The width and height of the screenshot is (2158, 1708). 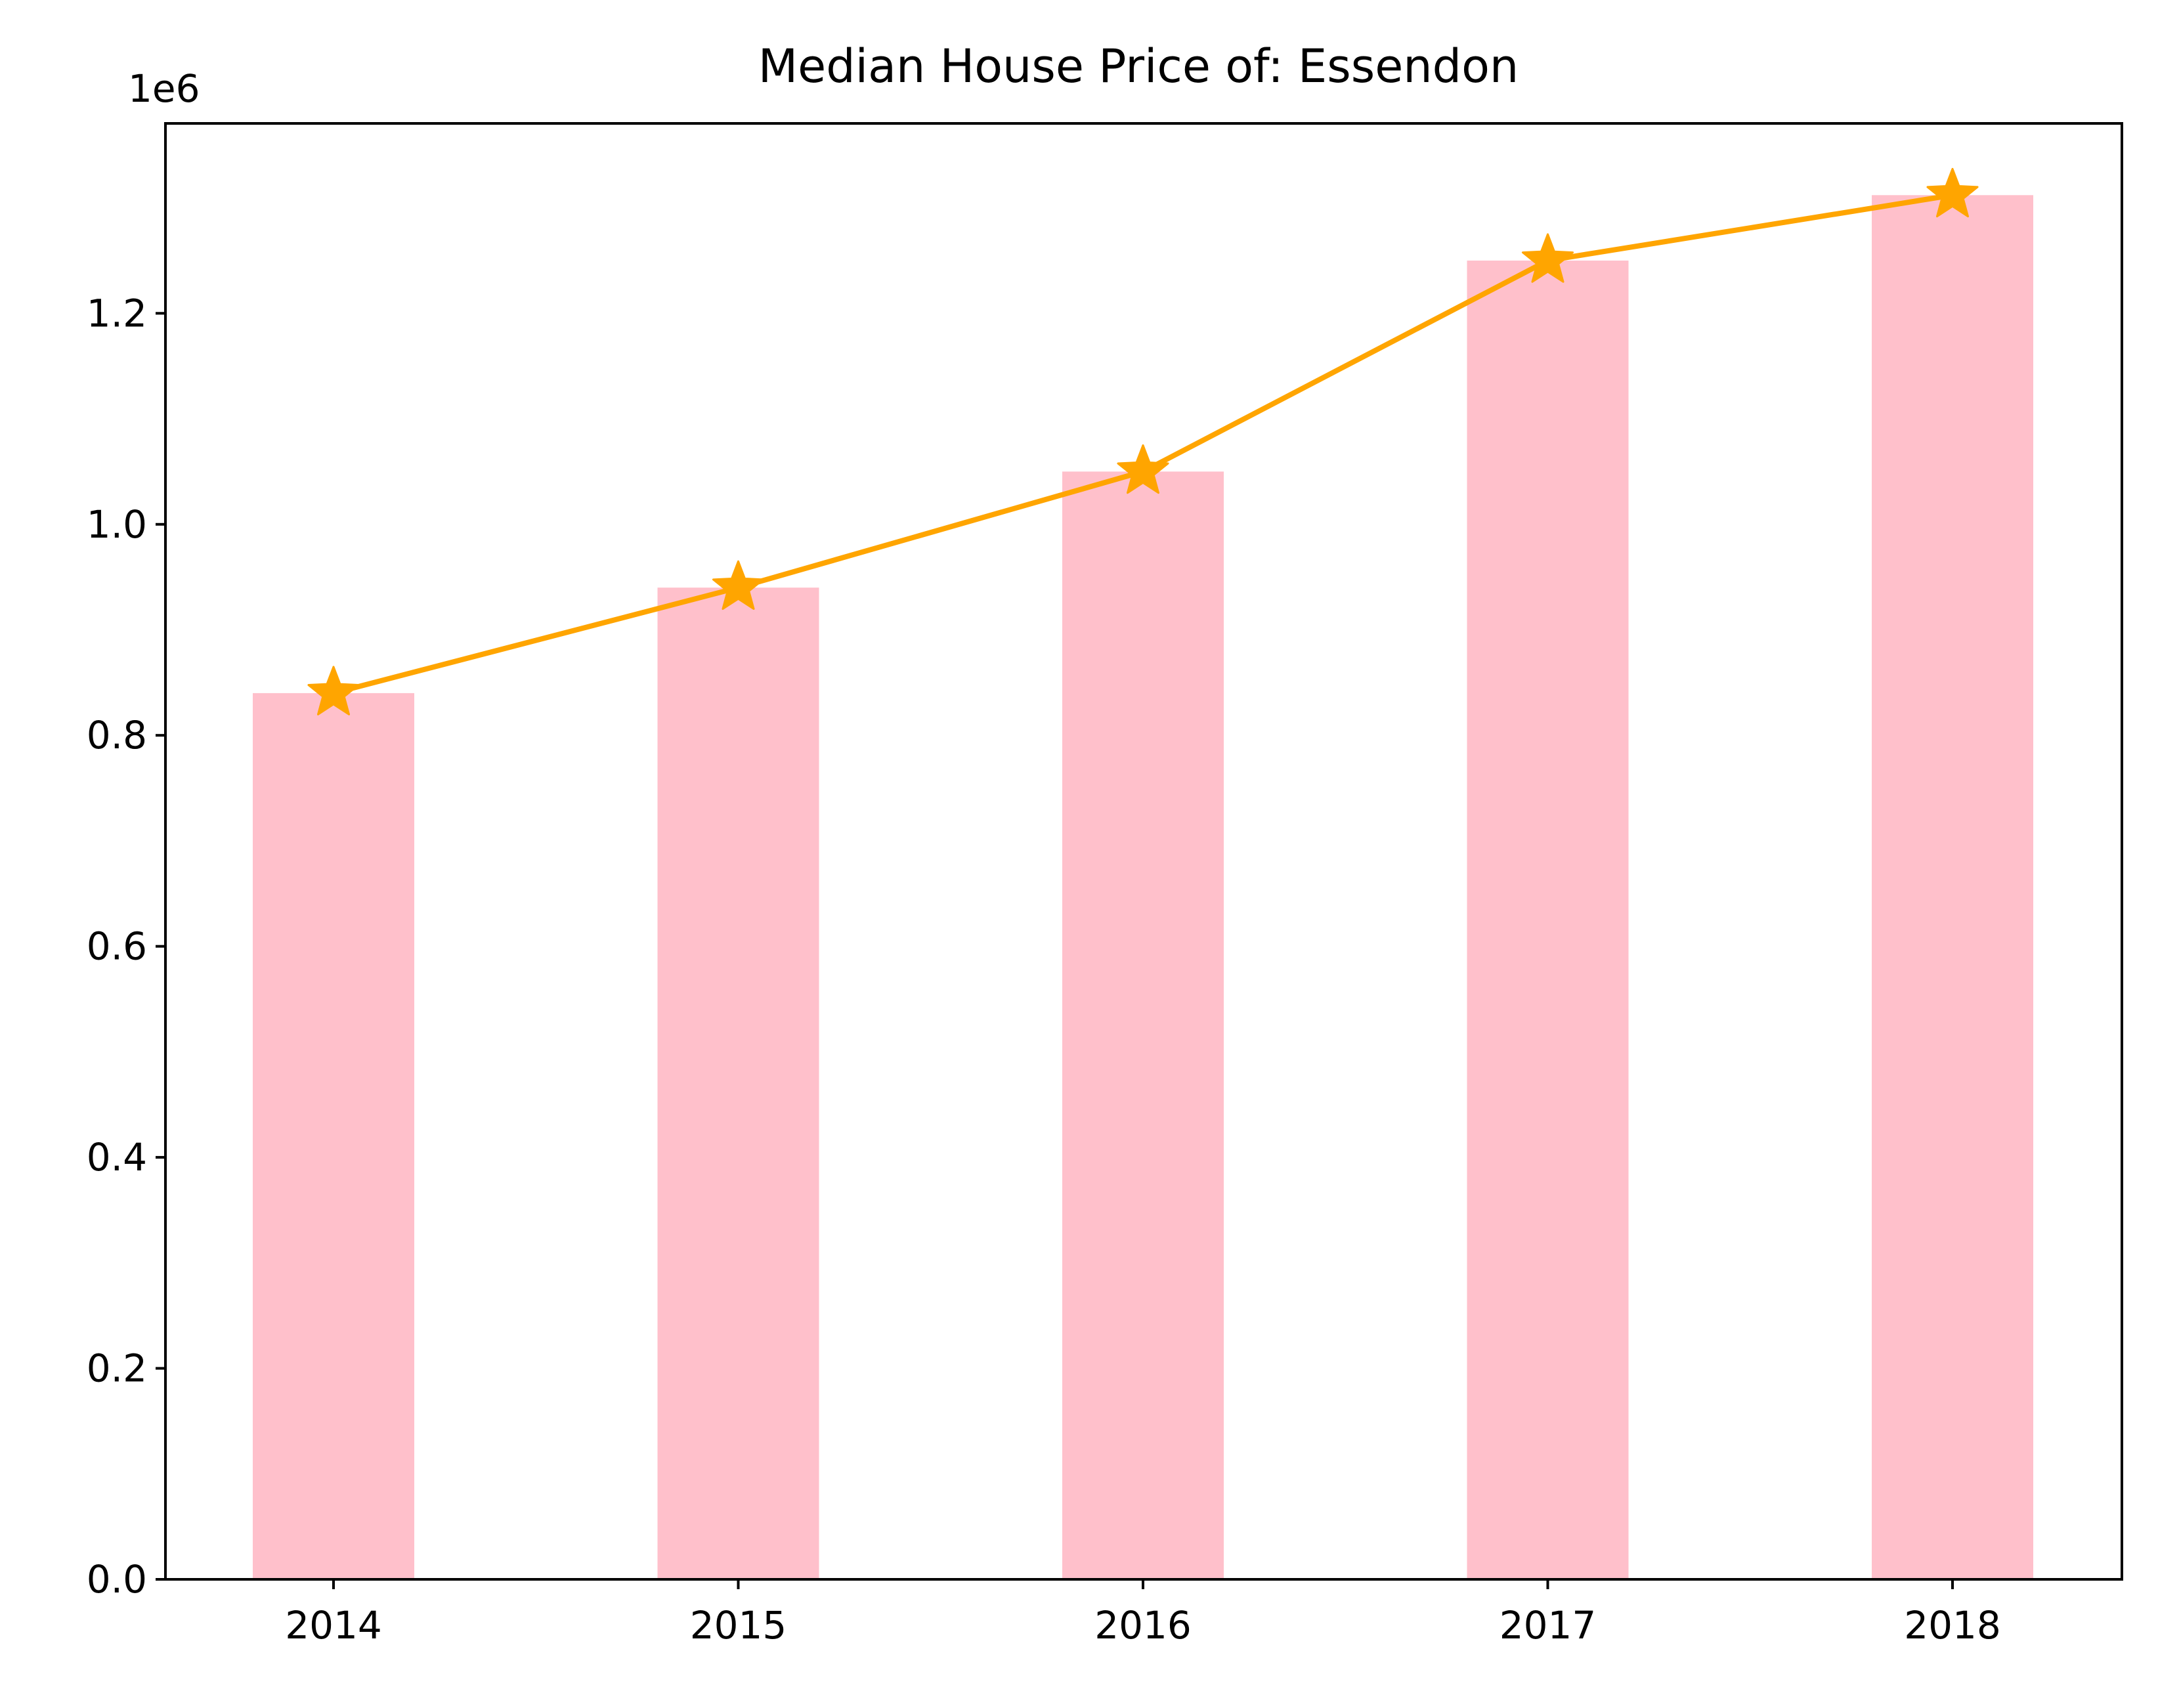 I want to click on bar-2014, so click(x=333, y=1136).